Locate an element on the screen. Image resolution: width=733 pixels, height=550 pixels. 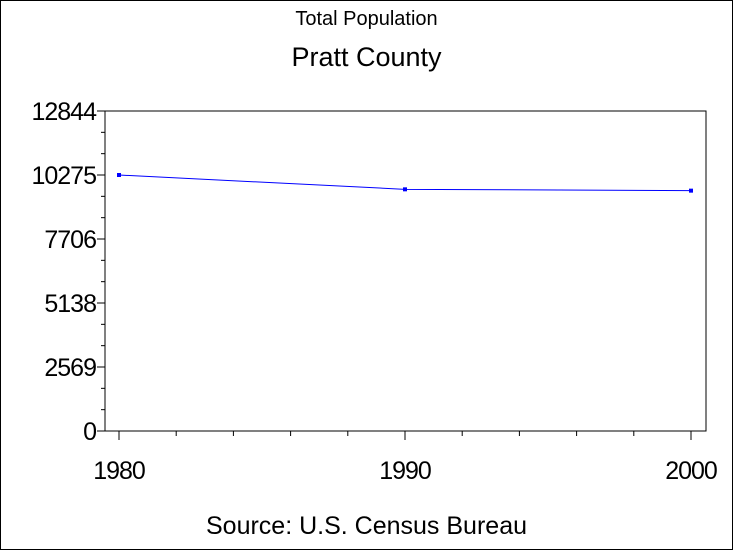
y-tick-label: 12844 is located at coordinates (64, 112).